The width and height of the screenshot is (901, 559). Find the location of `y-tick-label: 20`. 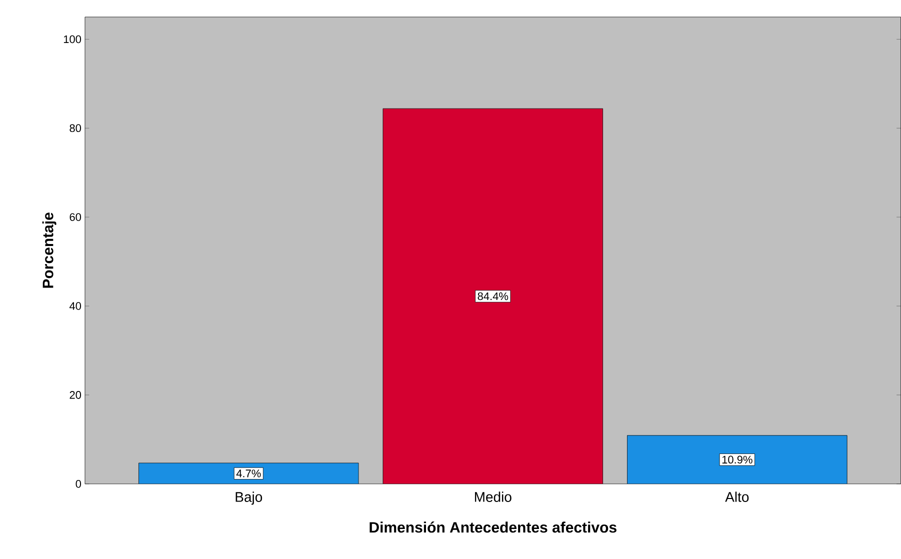

y-tick-label: 20 is located at coordinates (76, 395).